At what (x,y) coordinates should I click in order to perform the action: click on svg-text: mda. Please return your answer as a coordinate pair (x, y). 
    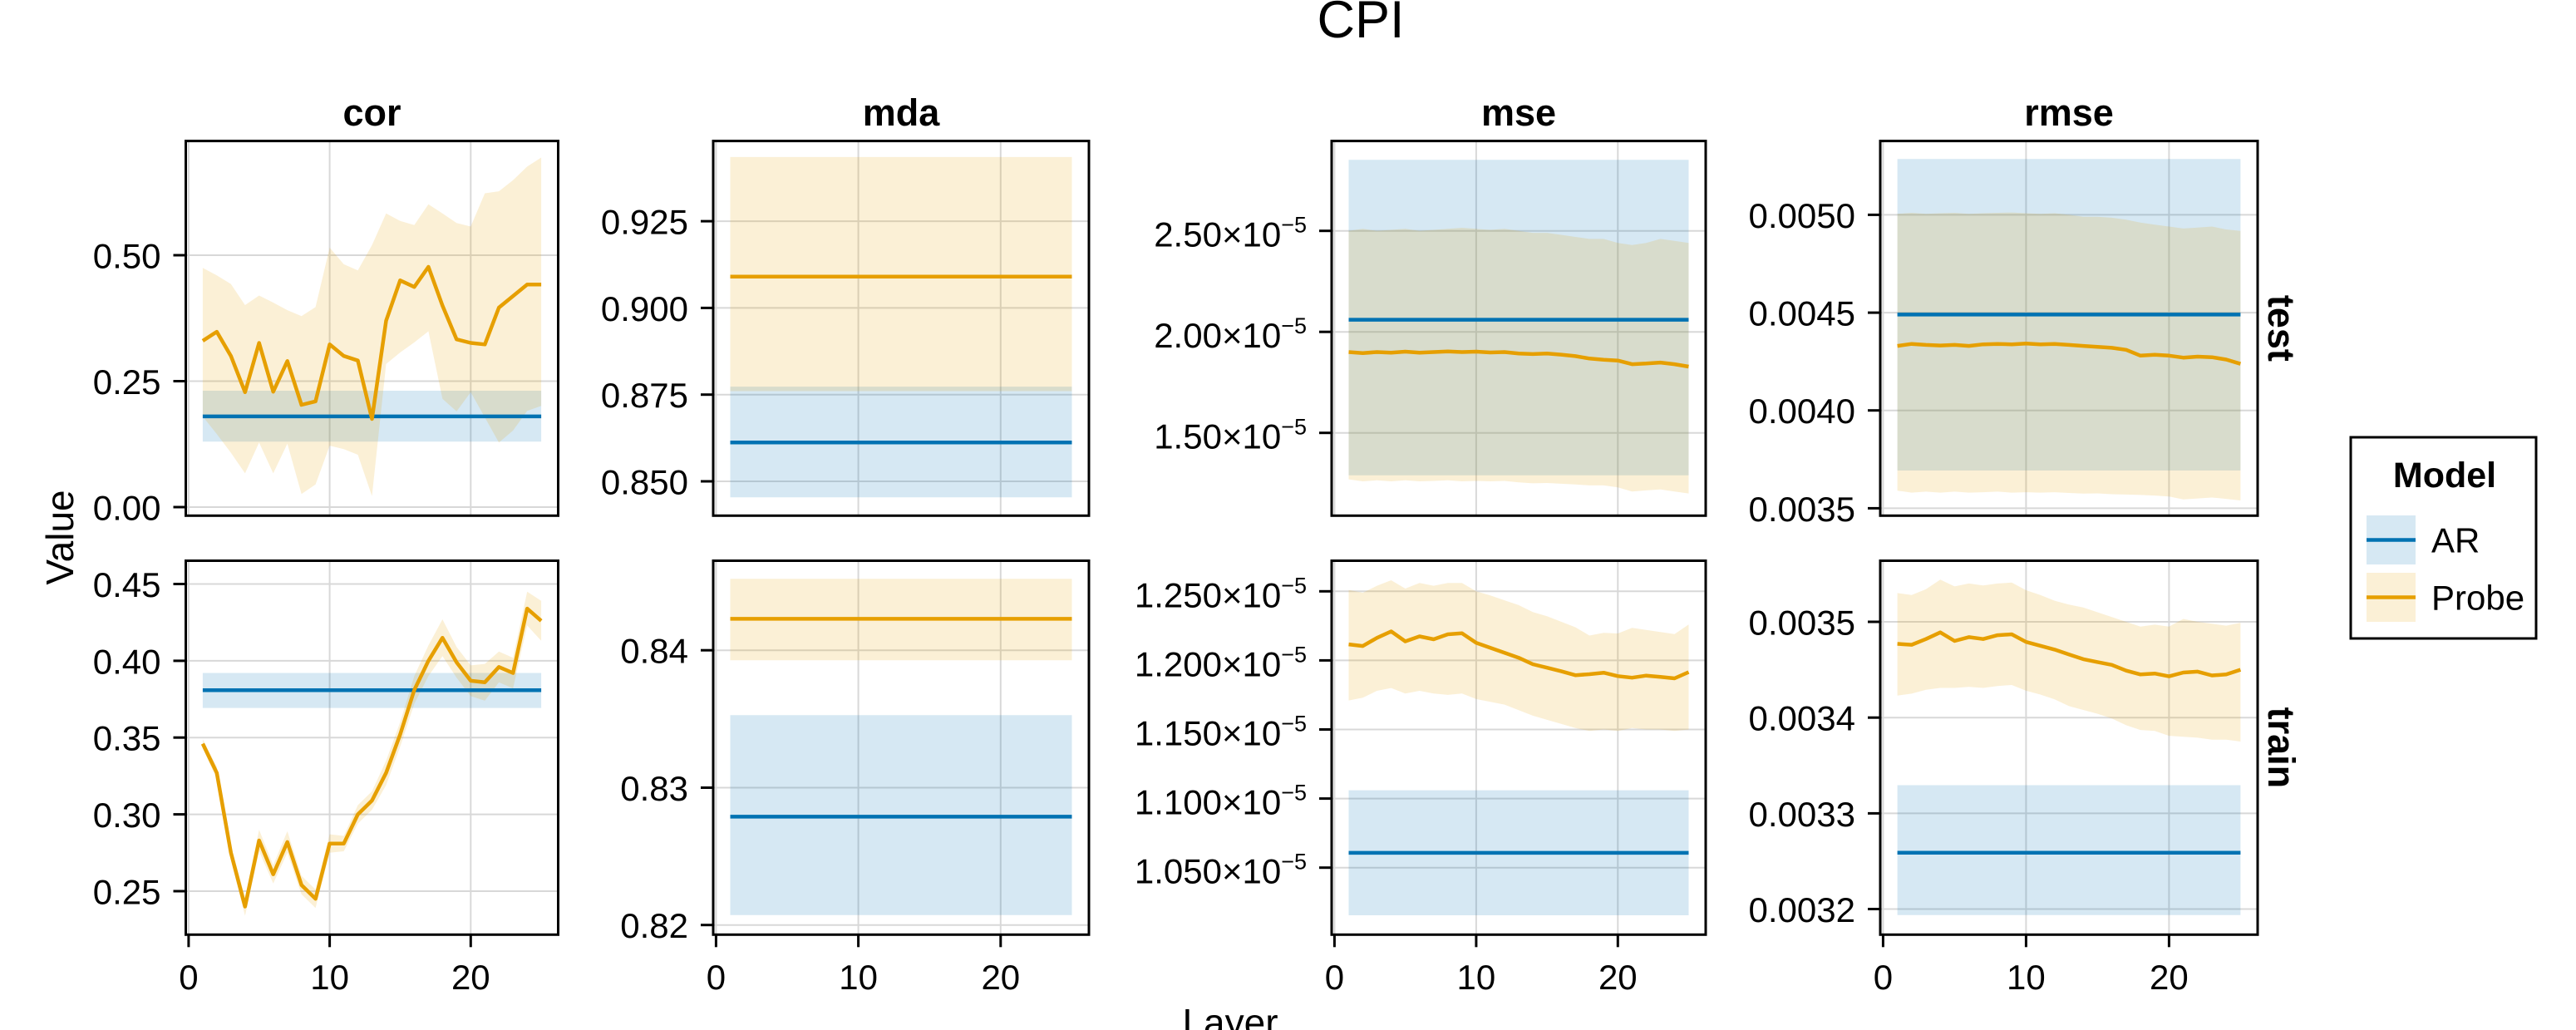
    Looking at the image, I should click on (902, 112).